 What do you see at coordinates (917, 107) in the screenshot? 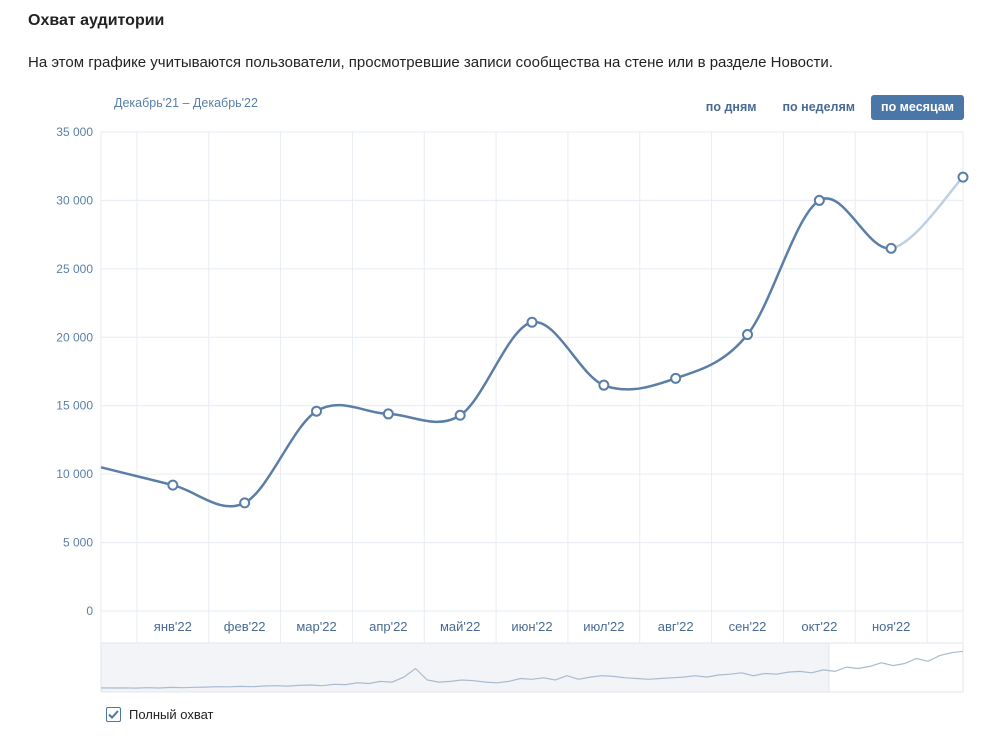
I see `tab-by-months: по месяцам` at bounding box center [917, 107].